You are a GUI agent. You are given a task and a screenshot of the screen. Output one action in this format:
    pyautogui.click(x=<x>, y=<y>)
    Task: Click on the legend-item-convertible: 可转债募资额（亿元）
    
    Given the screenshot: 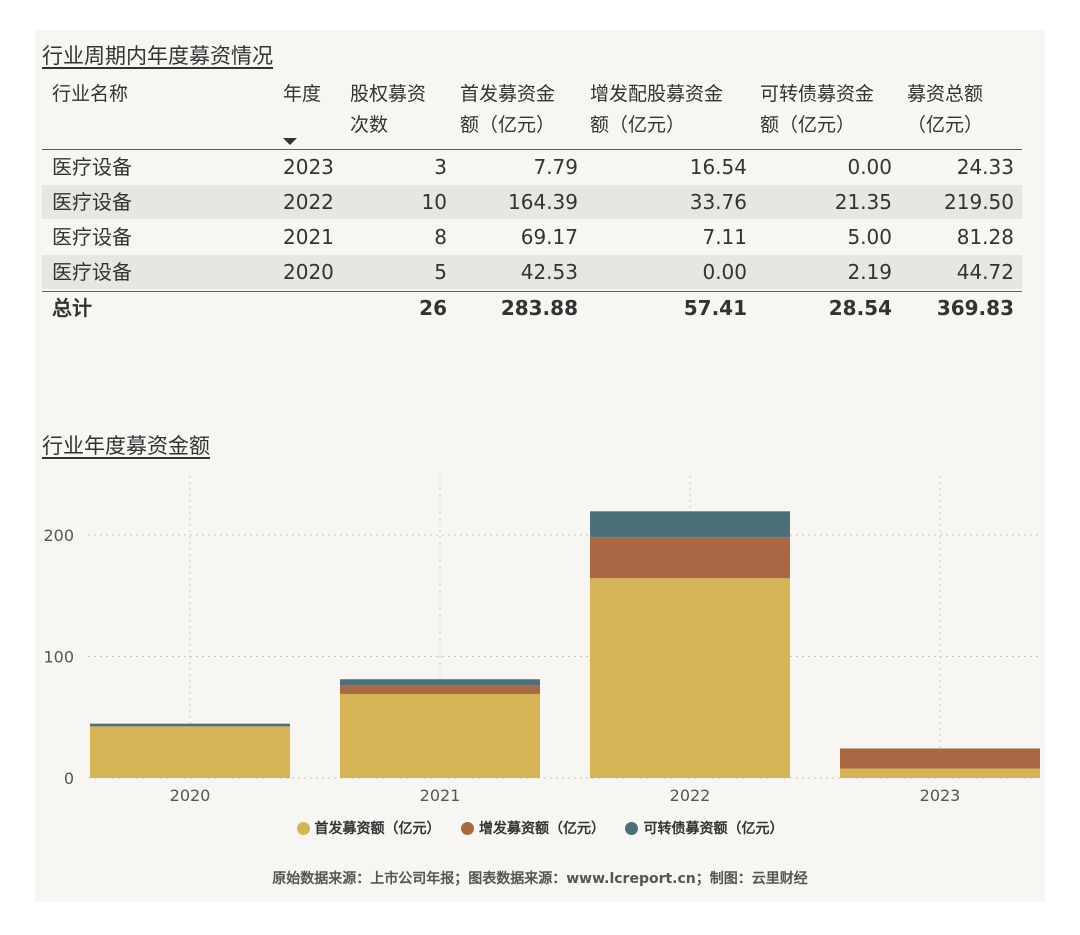 What is the action you would take?
    pyautogui.click(x=704, y=828)
    